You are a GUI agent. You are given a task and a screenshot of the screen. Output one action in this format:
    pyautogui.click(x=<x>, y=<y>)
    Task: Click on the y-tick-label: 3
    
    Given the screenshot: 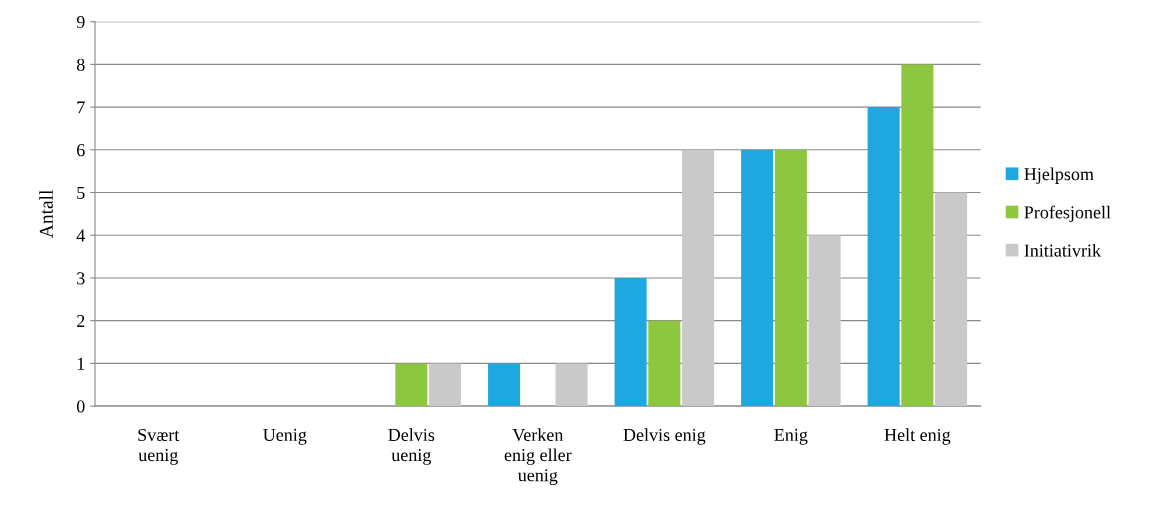 What is the action you would take?
    pyautogui.click(x=81, y=278)
    